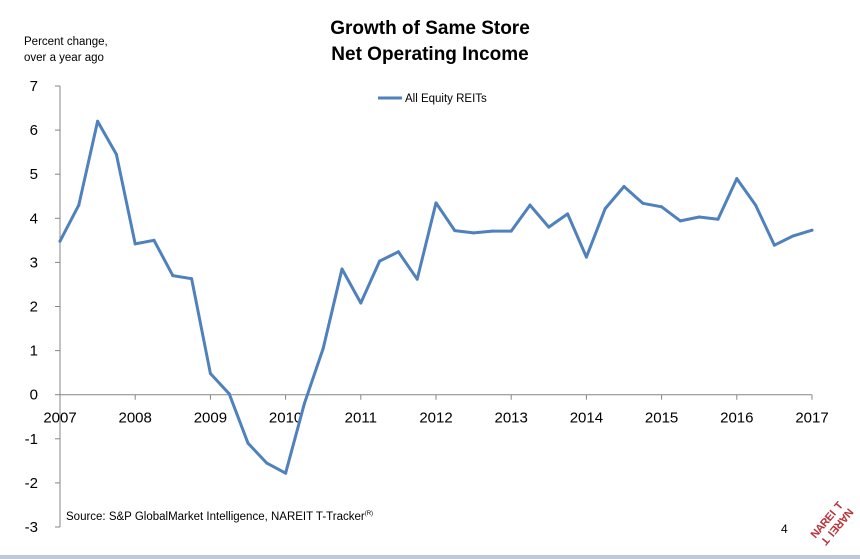 Image resolution: width=860 pixels, height=559 pixels. Describe the element at coordinates (34, 130) in the screenshot. I see `y-tick-label: 6` at that location.